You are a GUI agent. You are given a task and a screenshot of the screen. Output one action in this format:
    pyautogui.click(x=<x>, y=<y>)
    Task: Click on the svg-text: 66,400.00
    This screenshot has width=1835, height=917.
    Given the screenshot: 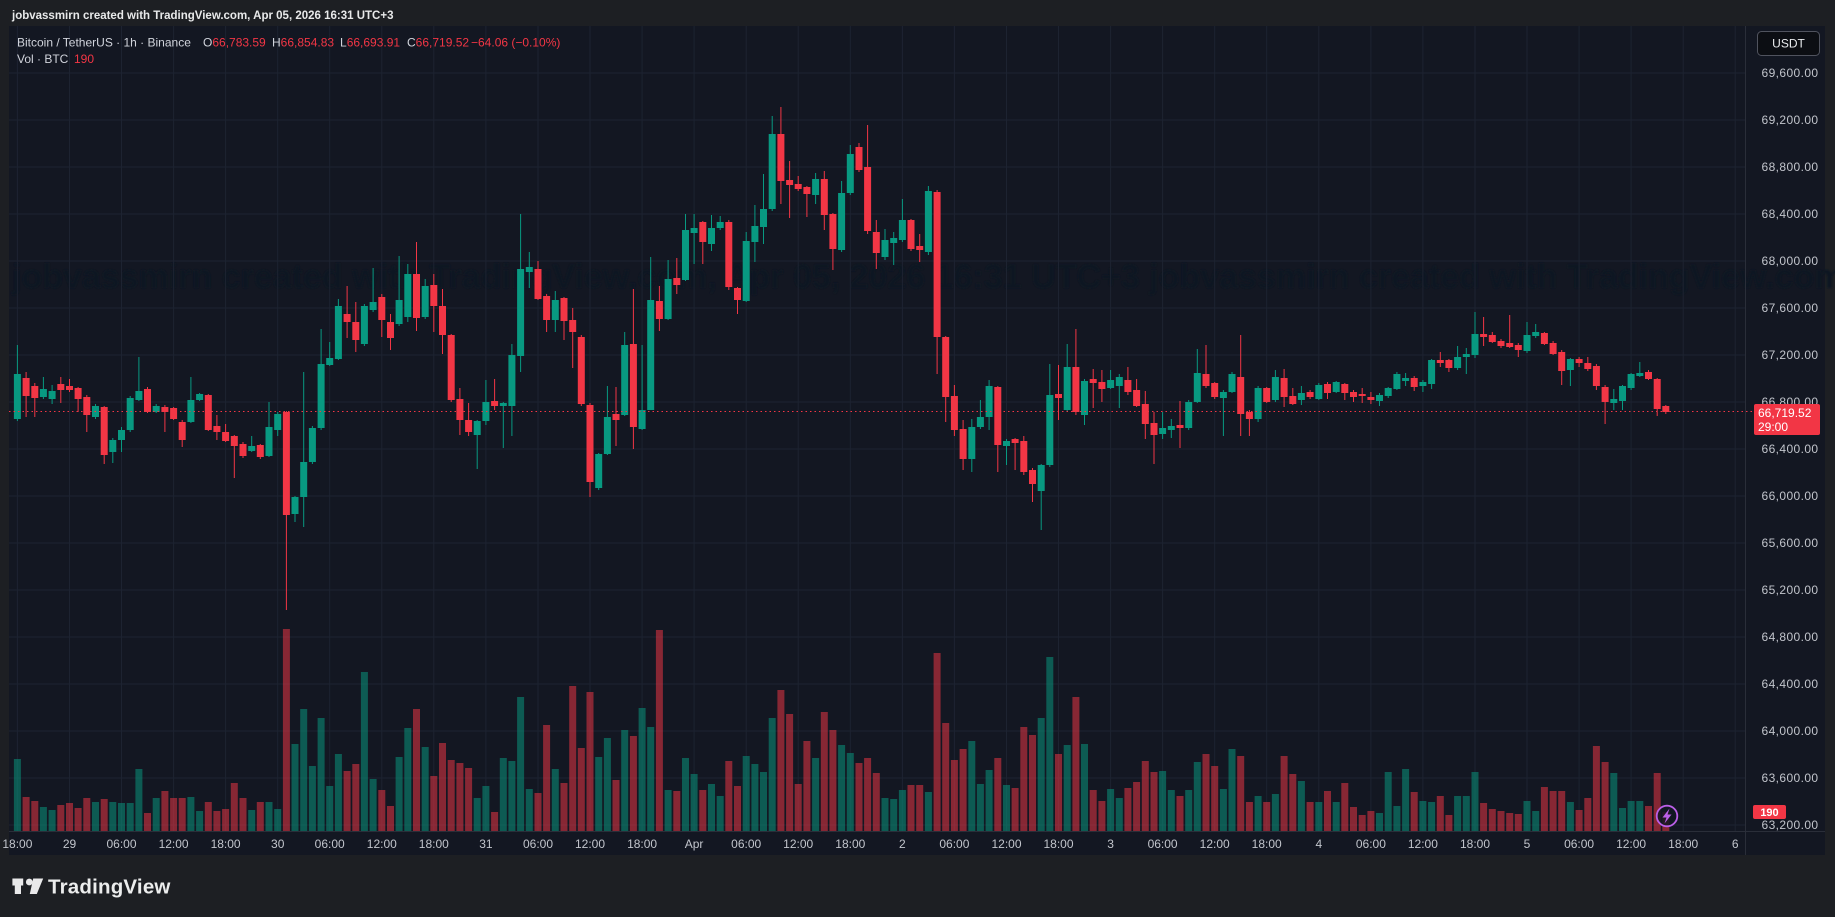 What is the action you would take?
    pyautogui.click(x=1790, y=449)
    